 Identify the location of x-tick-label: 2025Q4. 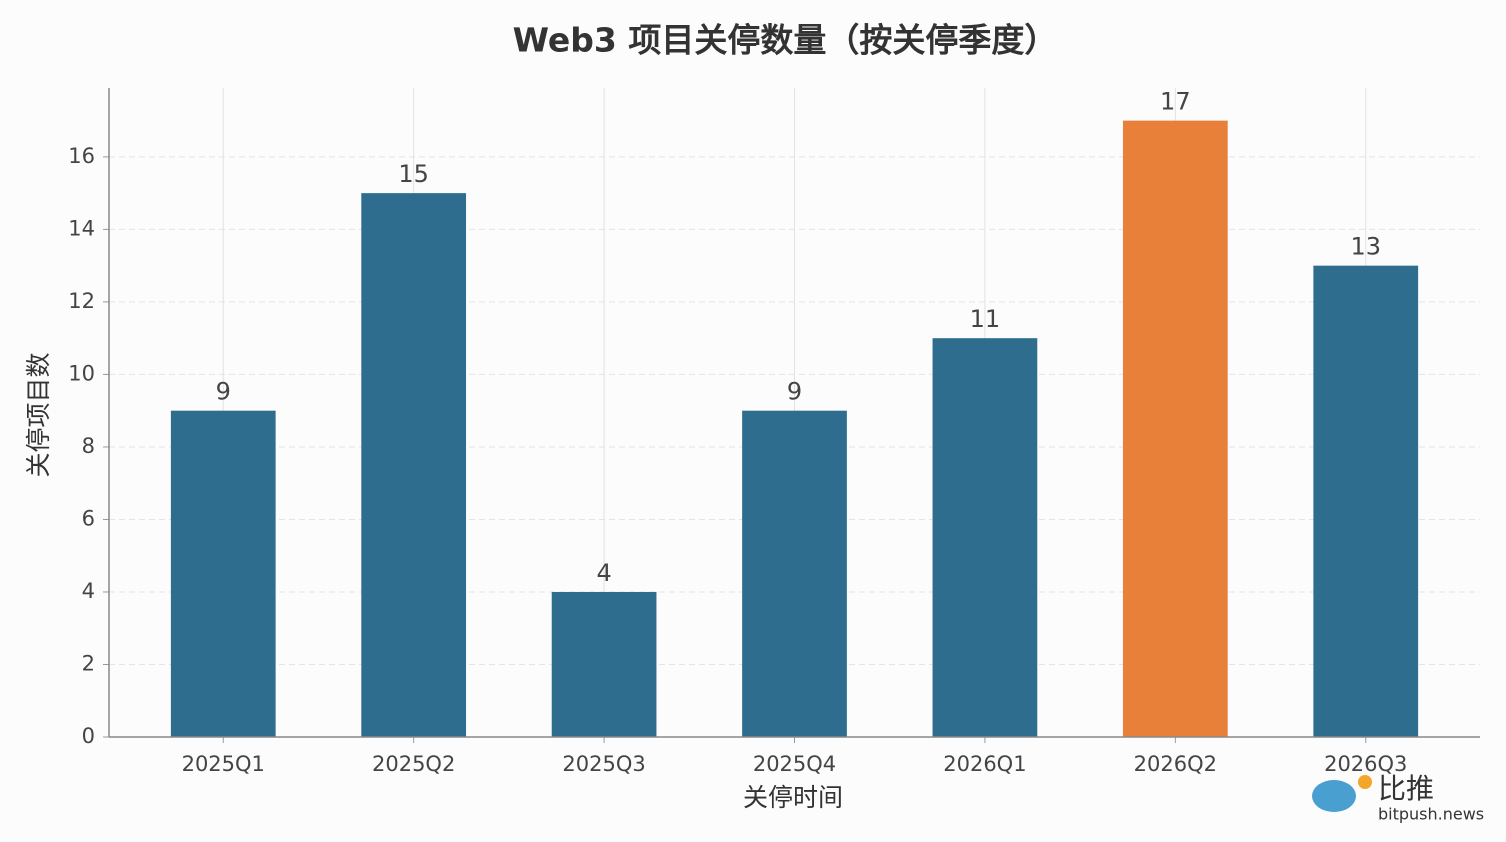
(794, 764).